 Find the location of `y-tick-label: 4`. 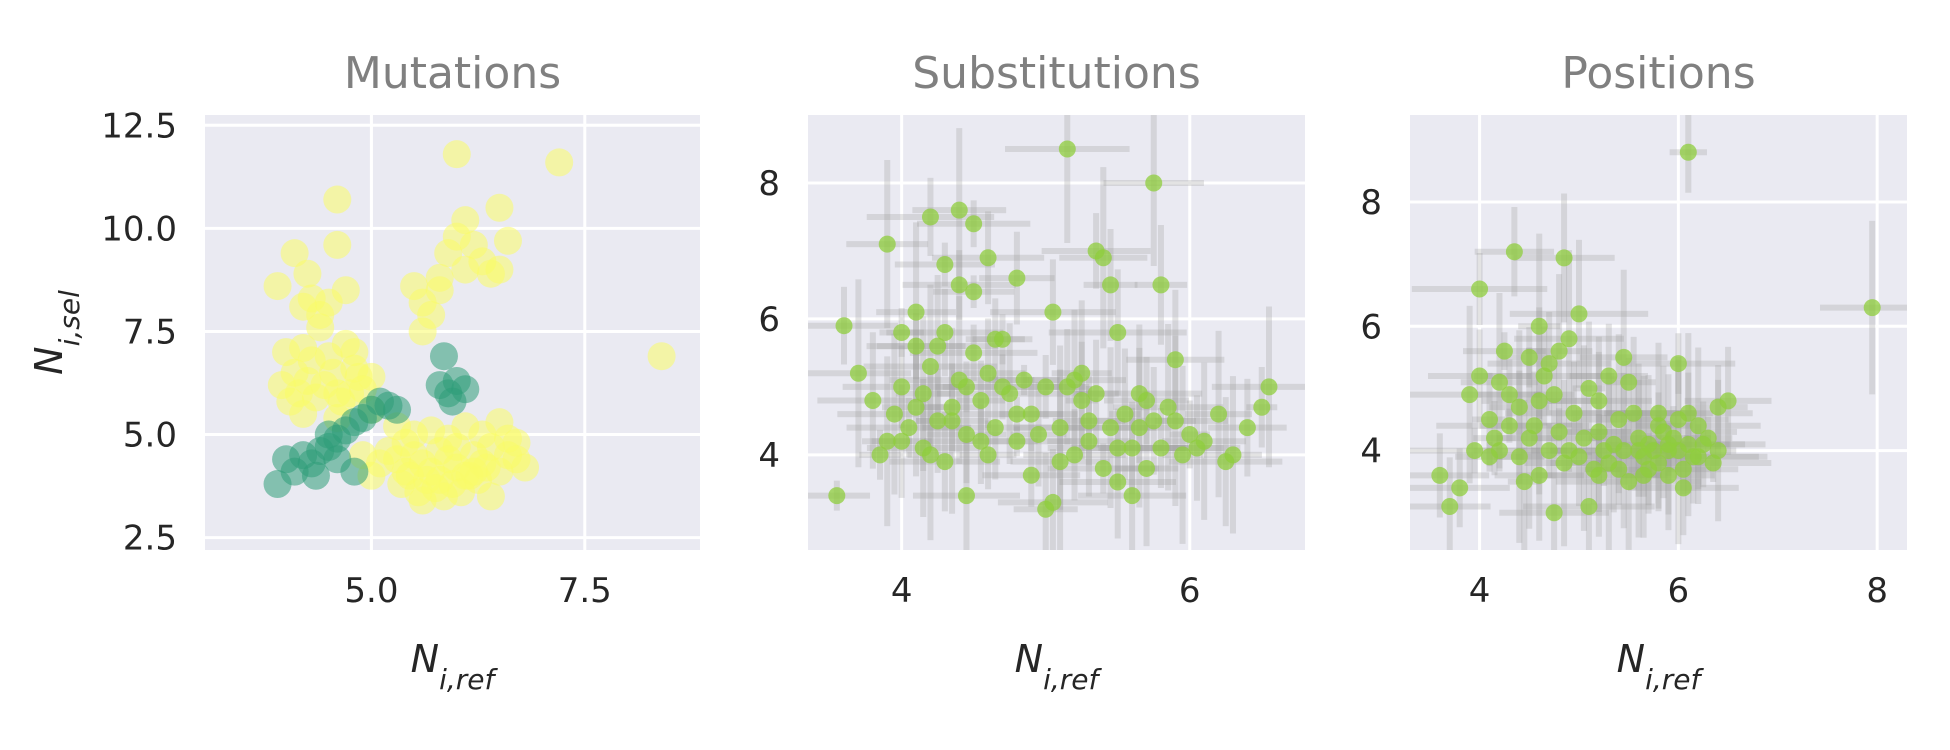

y-tick-label: 4 is located at coordinates (769, 456).